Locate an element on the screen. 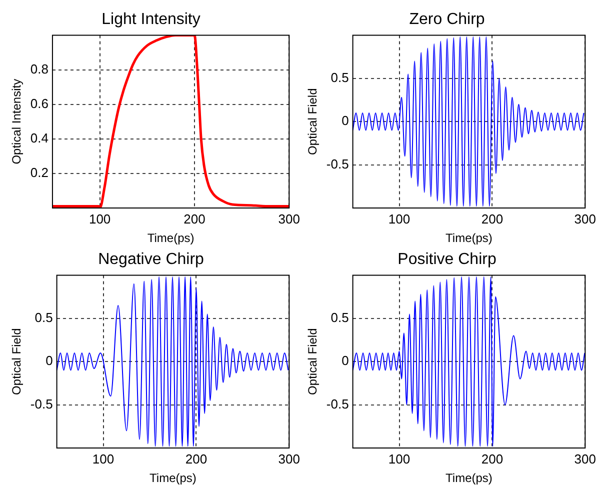  chart-title: Light Intensity is located at coordinates (151, 19).